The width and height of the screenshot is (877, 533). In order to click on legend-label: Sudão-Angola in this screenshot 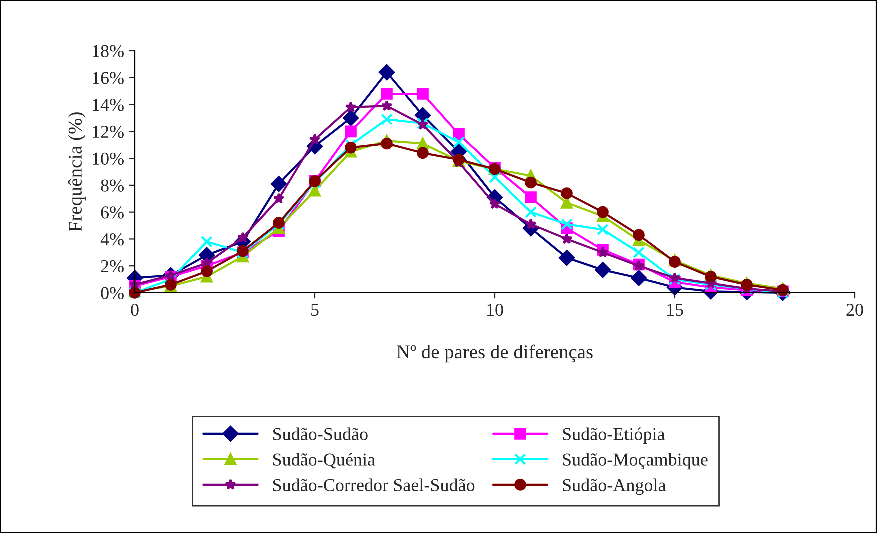, I will do `click(614, 487)`.